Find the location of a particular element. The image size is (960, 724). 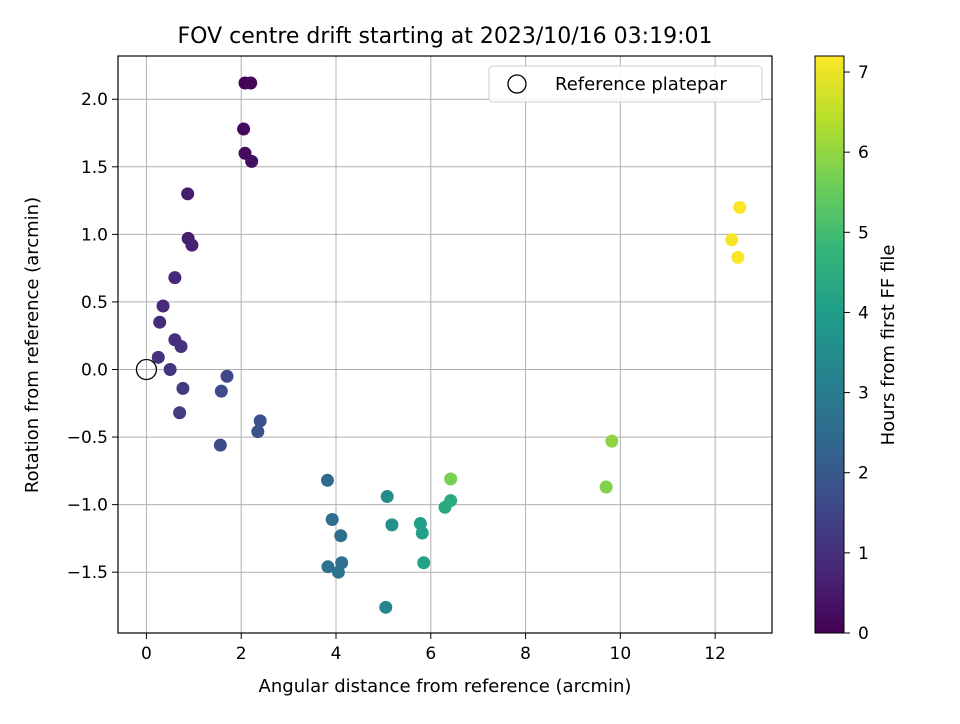

x-tick-label: 4 is located at coordinates (336, 654).